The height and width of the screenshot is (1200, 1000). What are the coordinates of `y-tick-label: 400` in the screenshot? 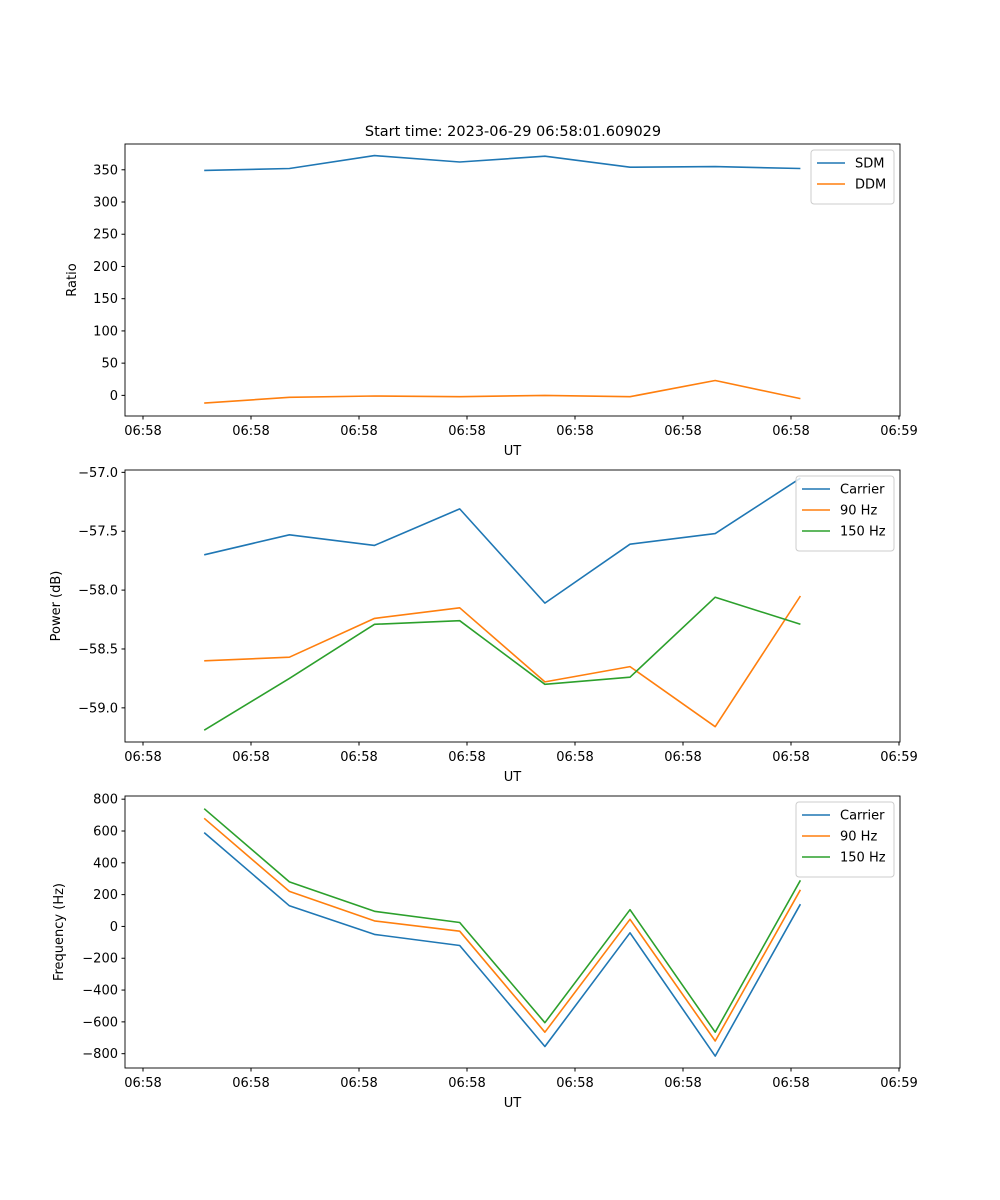 It's located at (105, 863).